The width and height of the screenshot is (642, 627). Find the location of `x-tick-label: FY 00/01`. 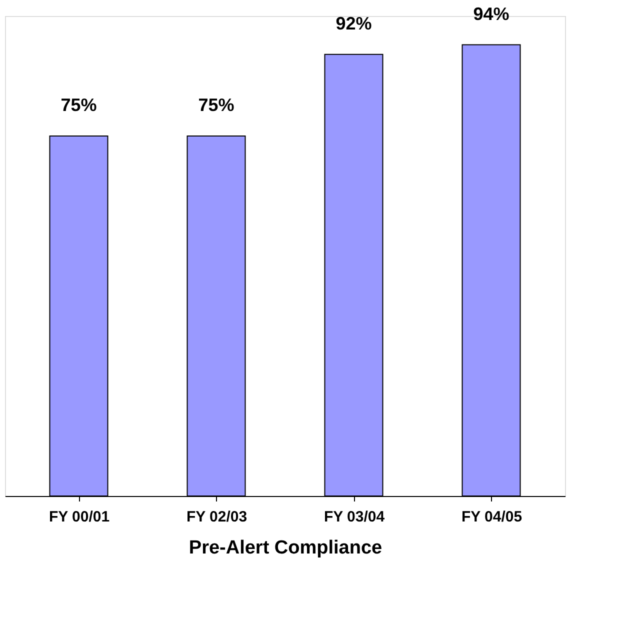

x-tick-label: FY 00/01 is located at coordinates (79, 517).